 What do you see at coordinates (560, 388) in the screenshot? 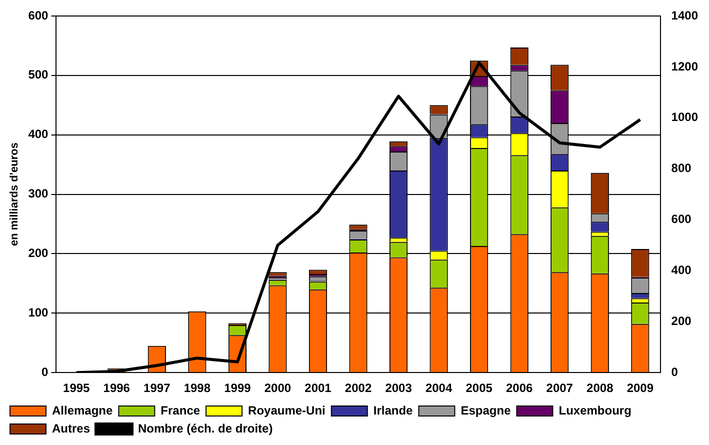
I see `x-tick-label: 2007` at bounding box center [560, 388].